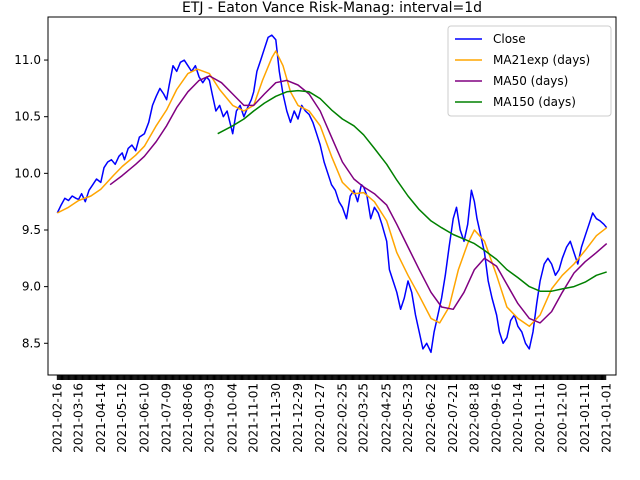 The image size is (640, 480). Describe the element at coordinates (31, 230) in the screenshot. I see `y-tick-label: 9.5` at that location.